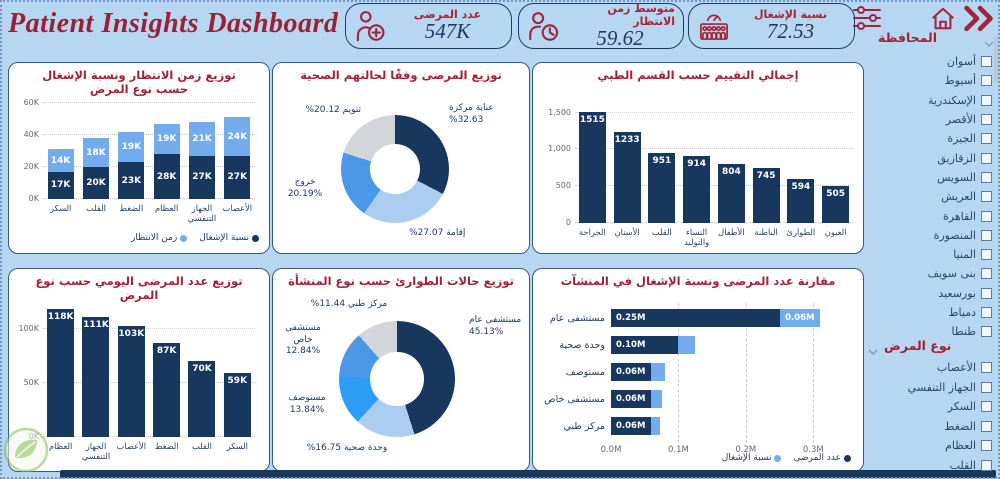  What do you see at coordinates (931, 407) in the screenshot?
I see `filter-item-السكر: السكر` at bounding box center [931, 407].